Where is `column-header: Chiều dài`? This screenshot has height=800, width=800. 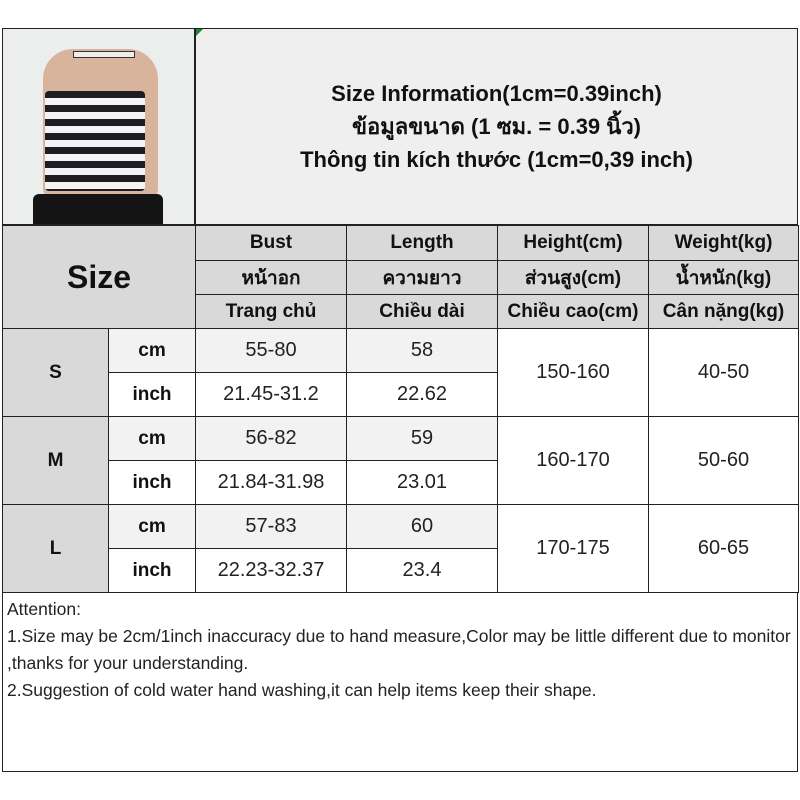
column-header: Chiều dài is located at coordinates (422, 311).